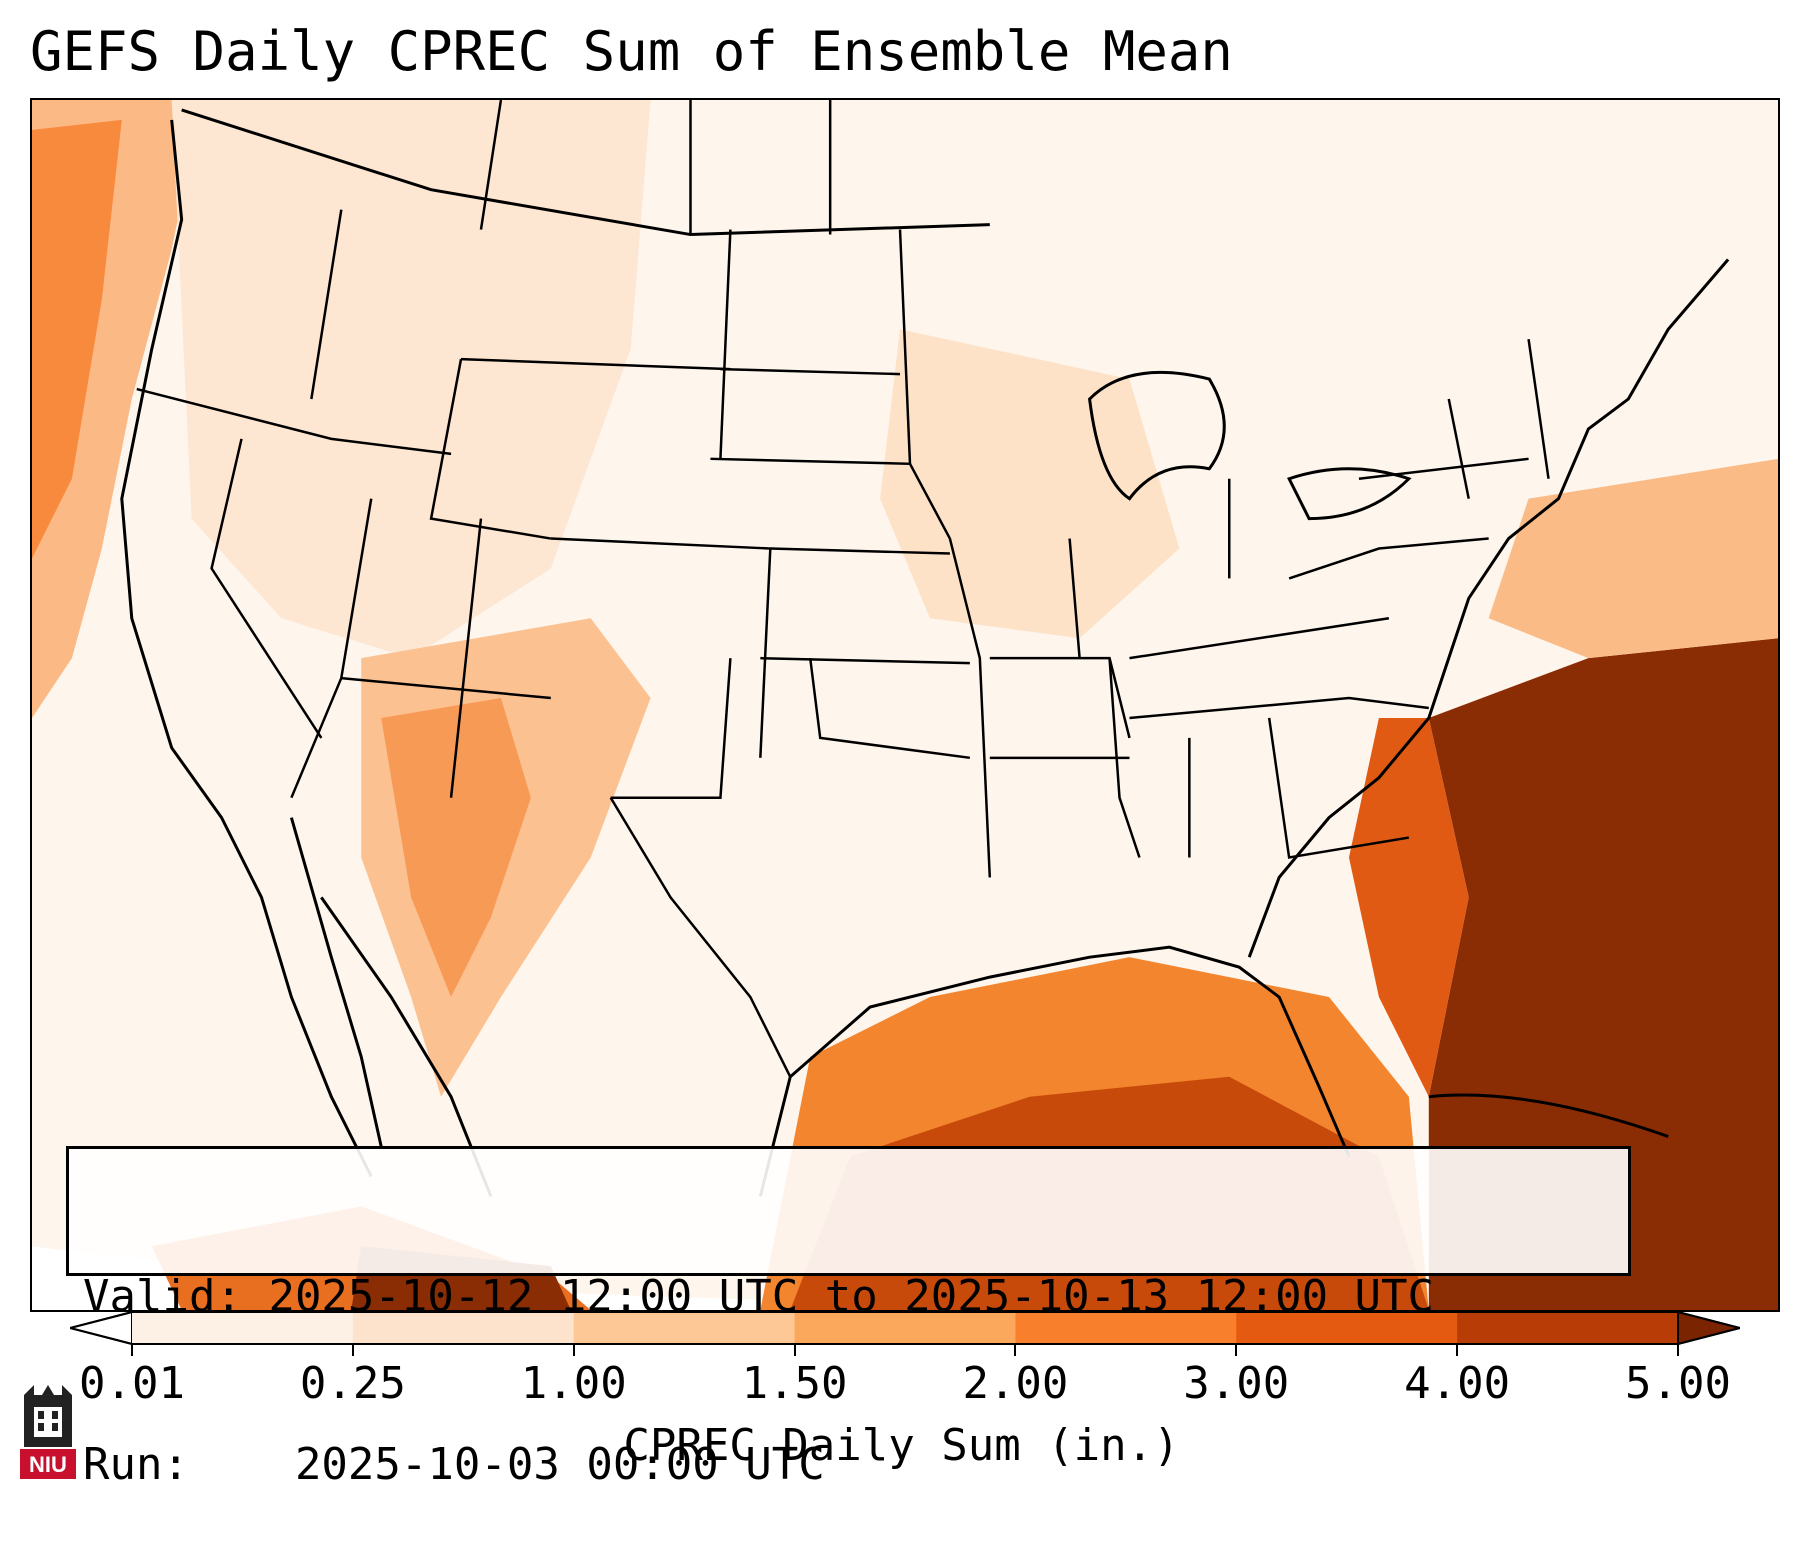  Describe the element at coordinates (631, 51) in the screenshot. I see `page-title: GEFS Daily CPREC Sum of Ensemble Mean` at that location.